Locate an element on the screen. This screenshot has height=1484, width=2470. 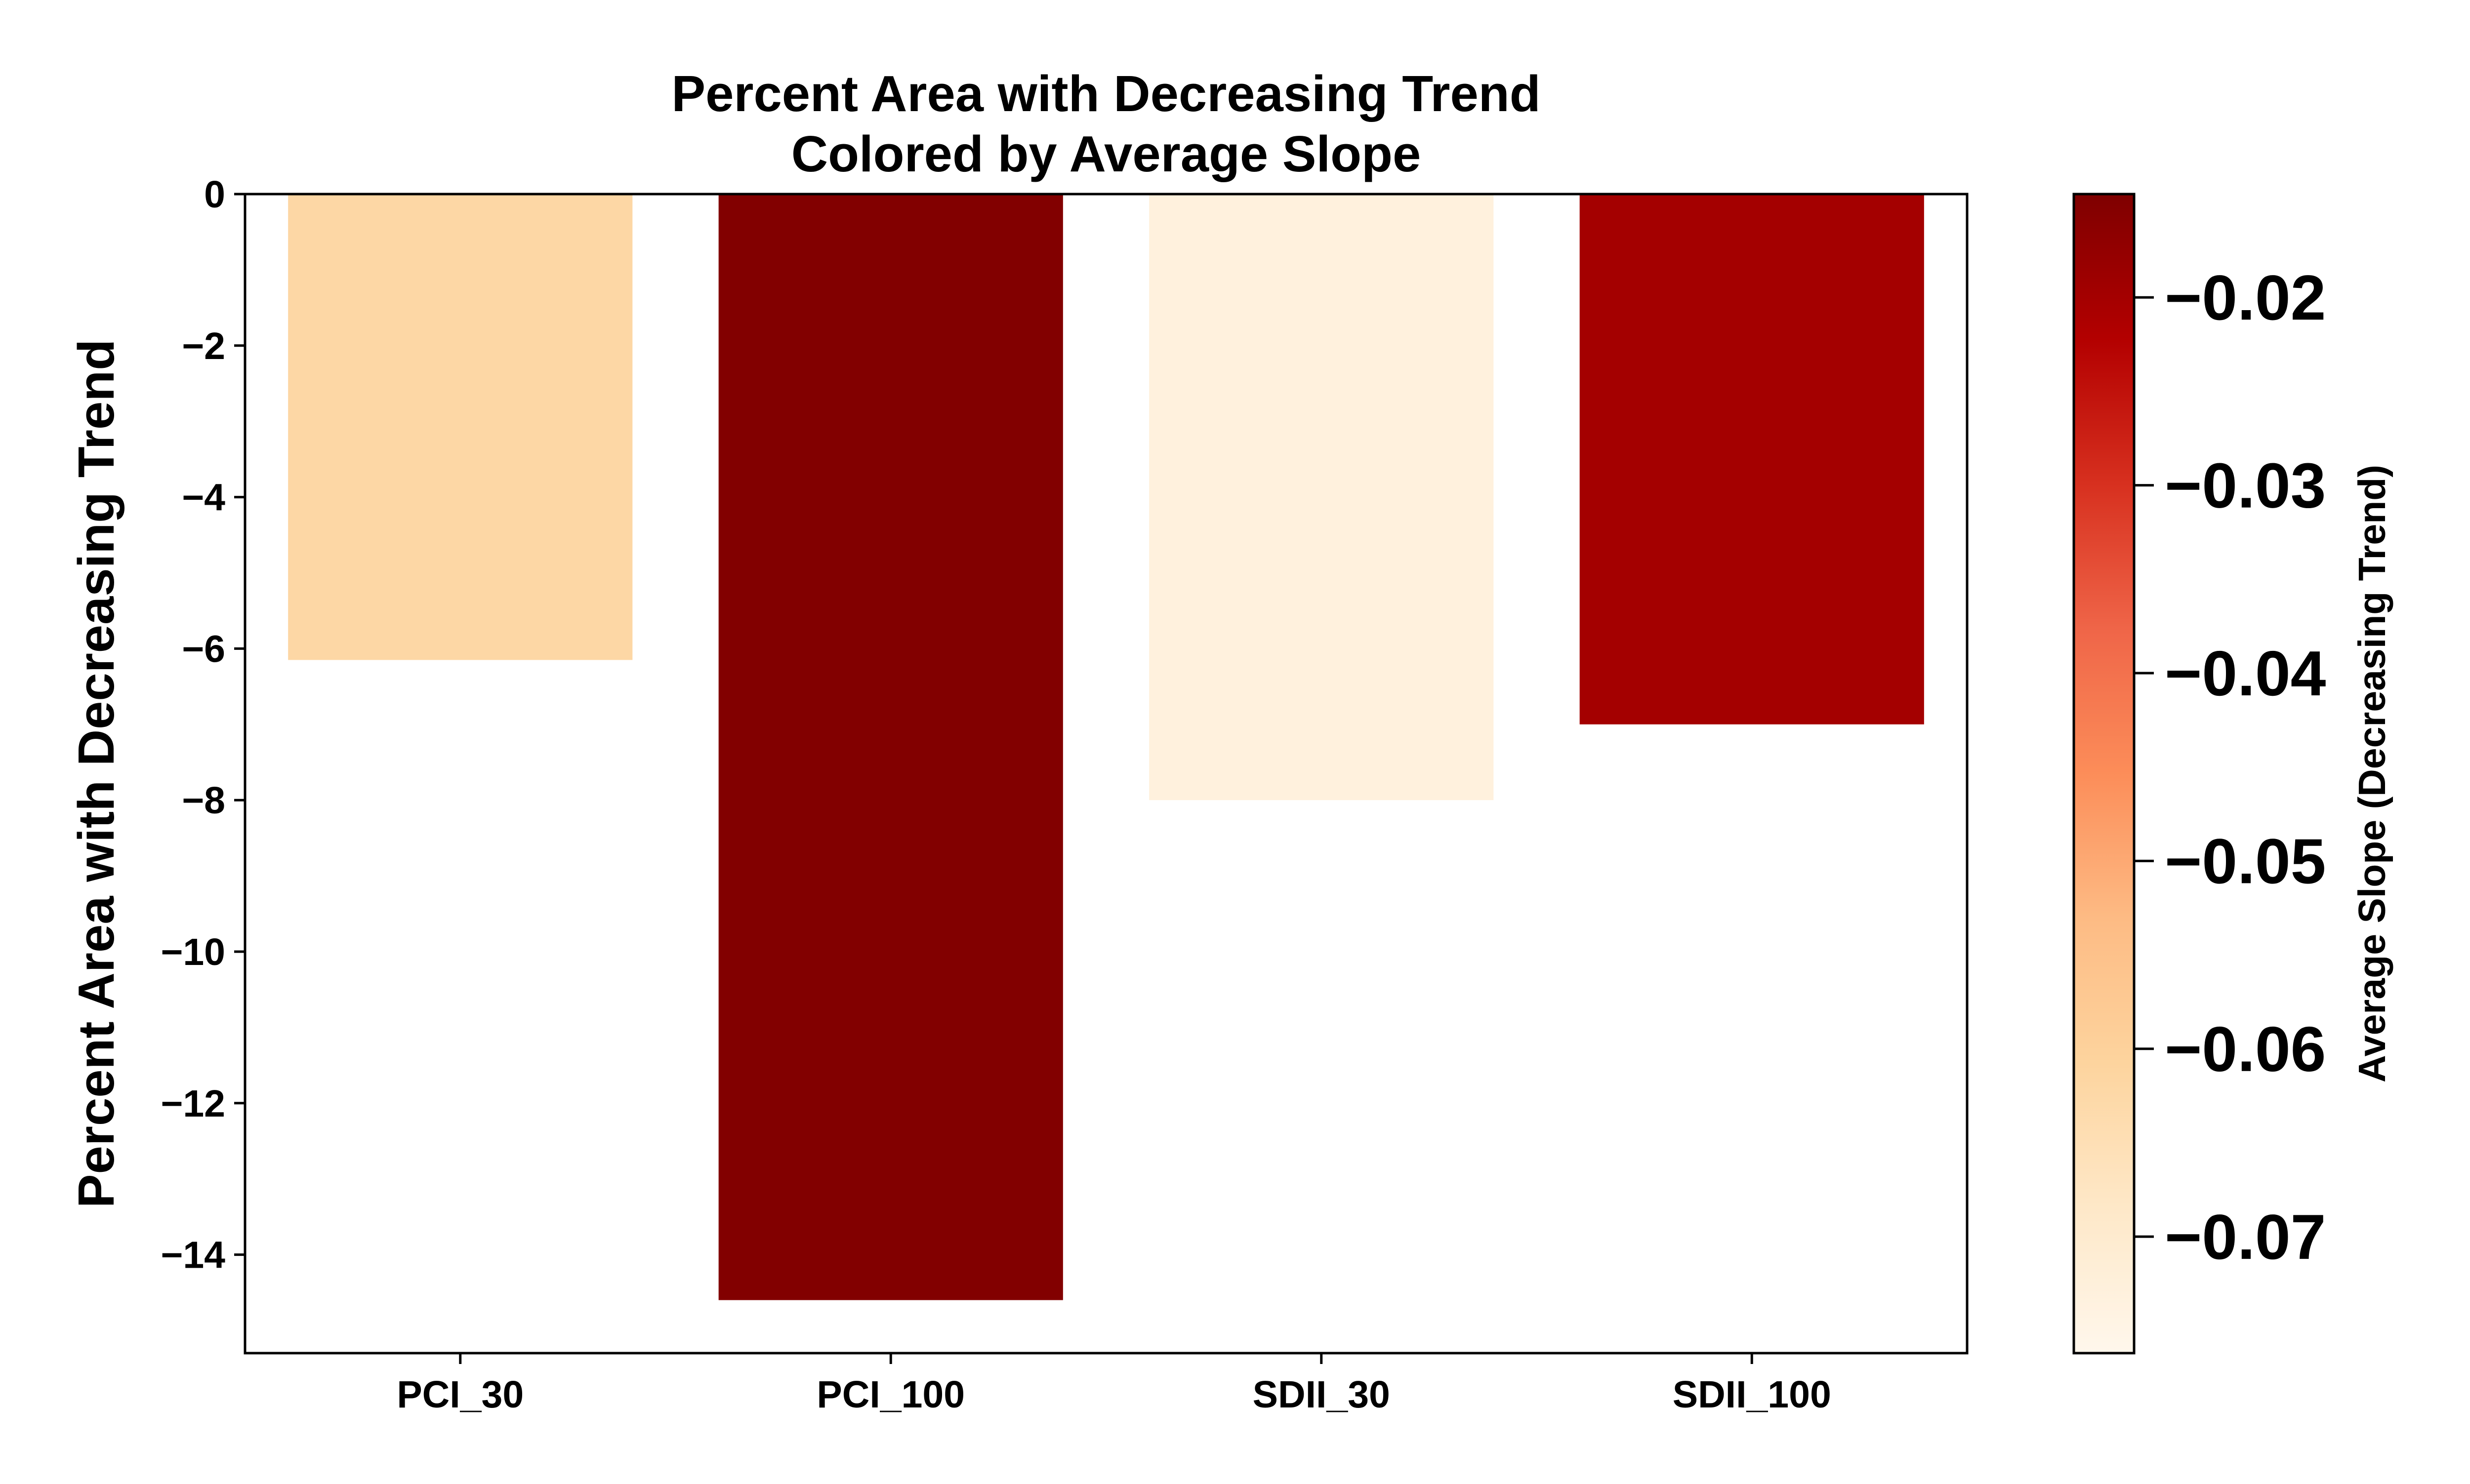
y-axis-label: Percent Area with Decreasing Trend is located at coordinates (96, 773).